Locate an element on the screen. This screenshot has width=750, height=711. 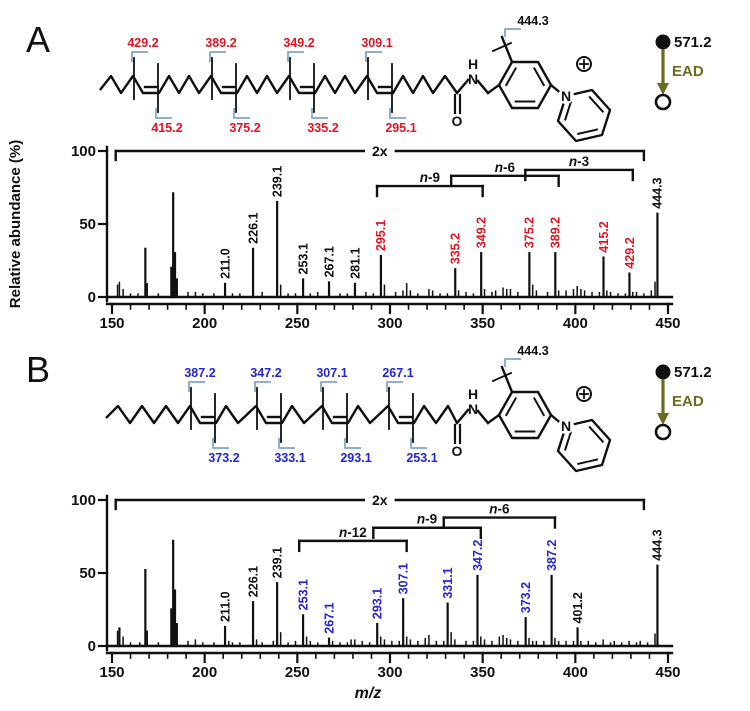
peak-label: 281.1 is located at coordinates (355, 263).